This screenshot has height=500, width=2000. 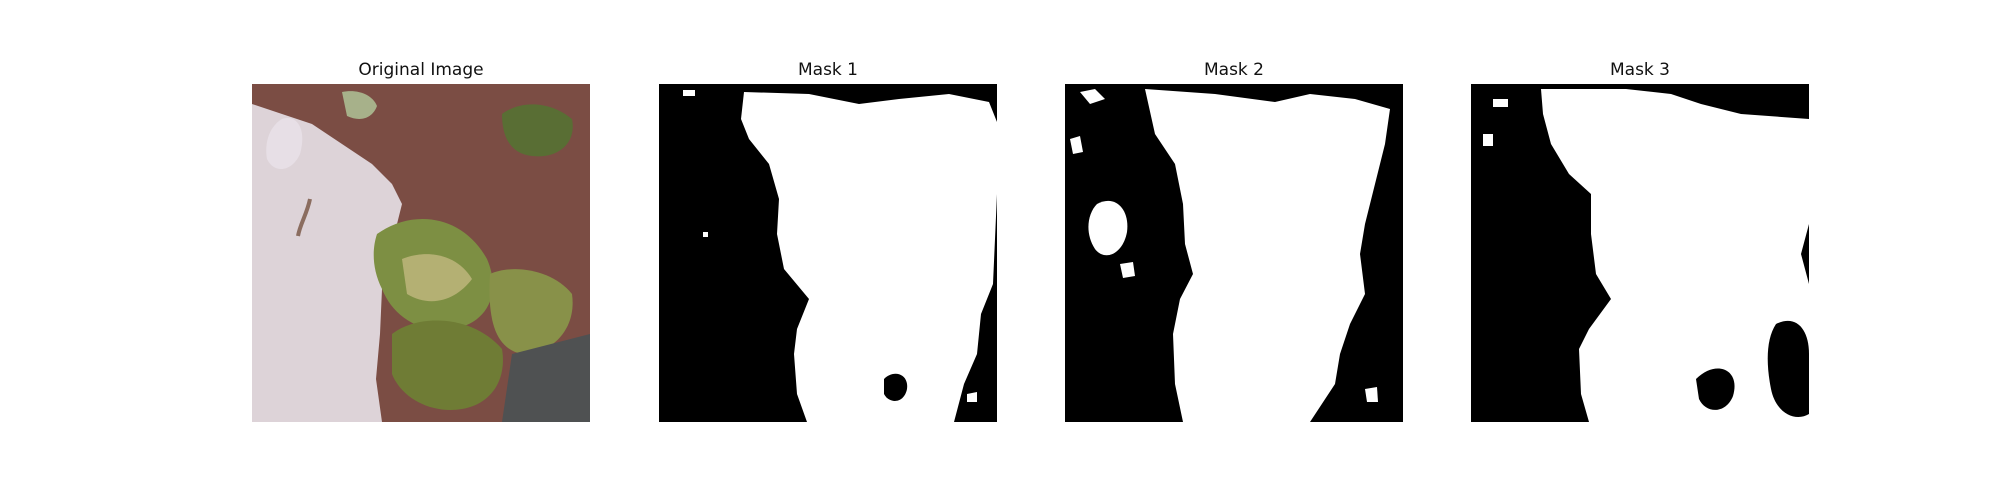 I want to click on mask-3-image, so click(x=1640, y=253).